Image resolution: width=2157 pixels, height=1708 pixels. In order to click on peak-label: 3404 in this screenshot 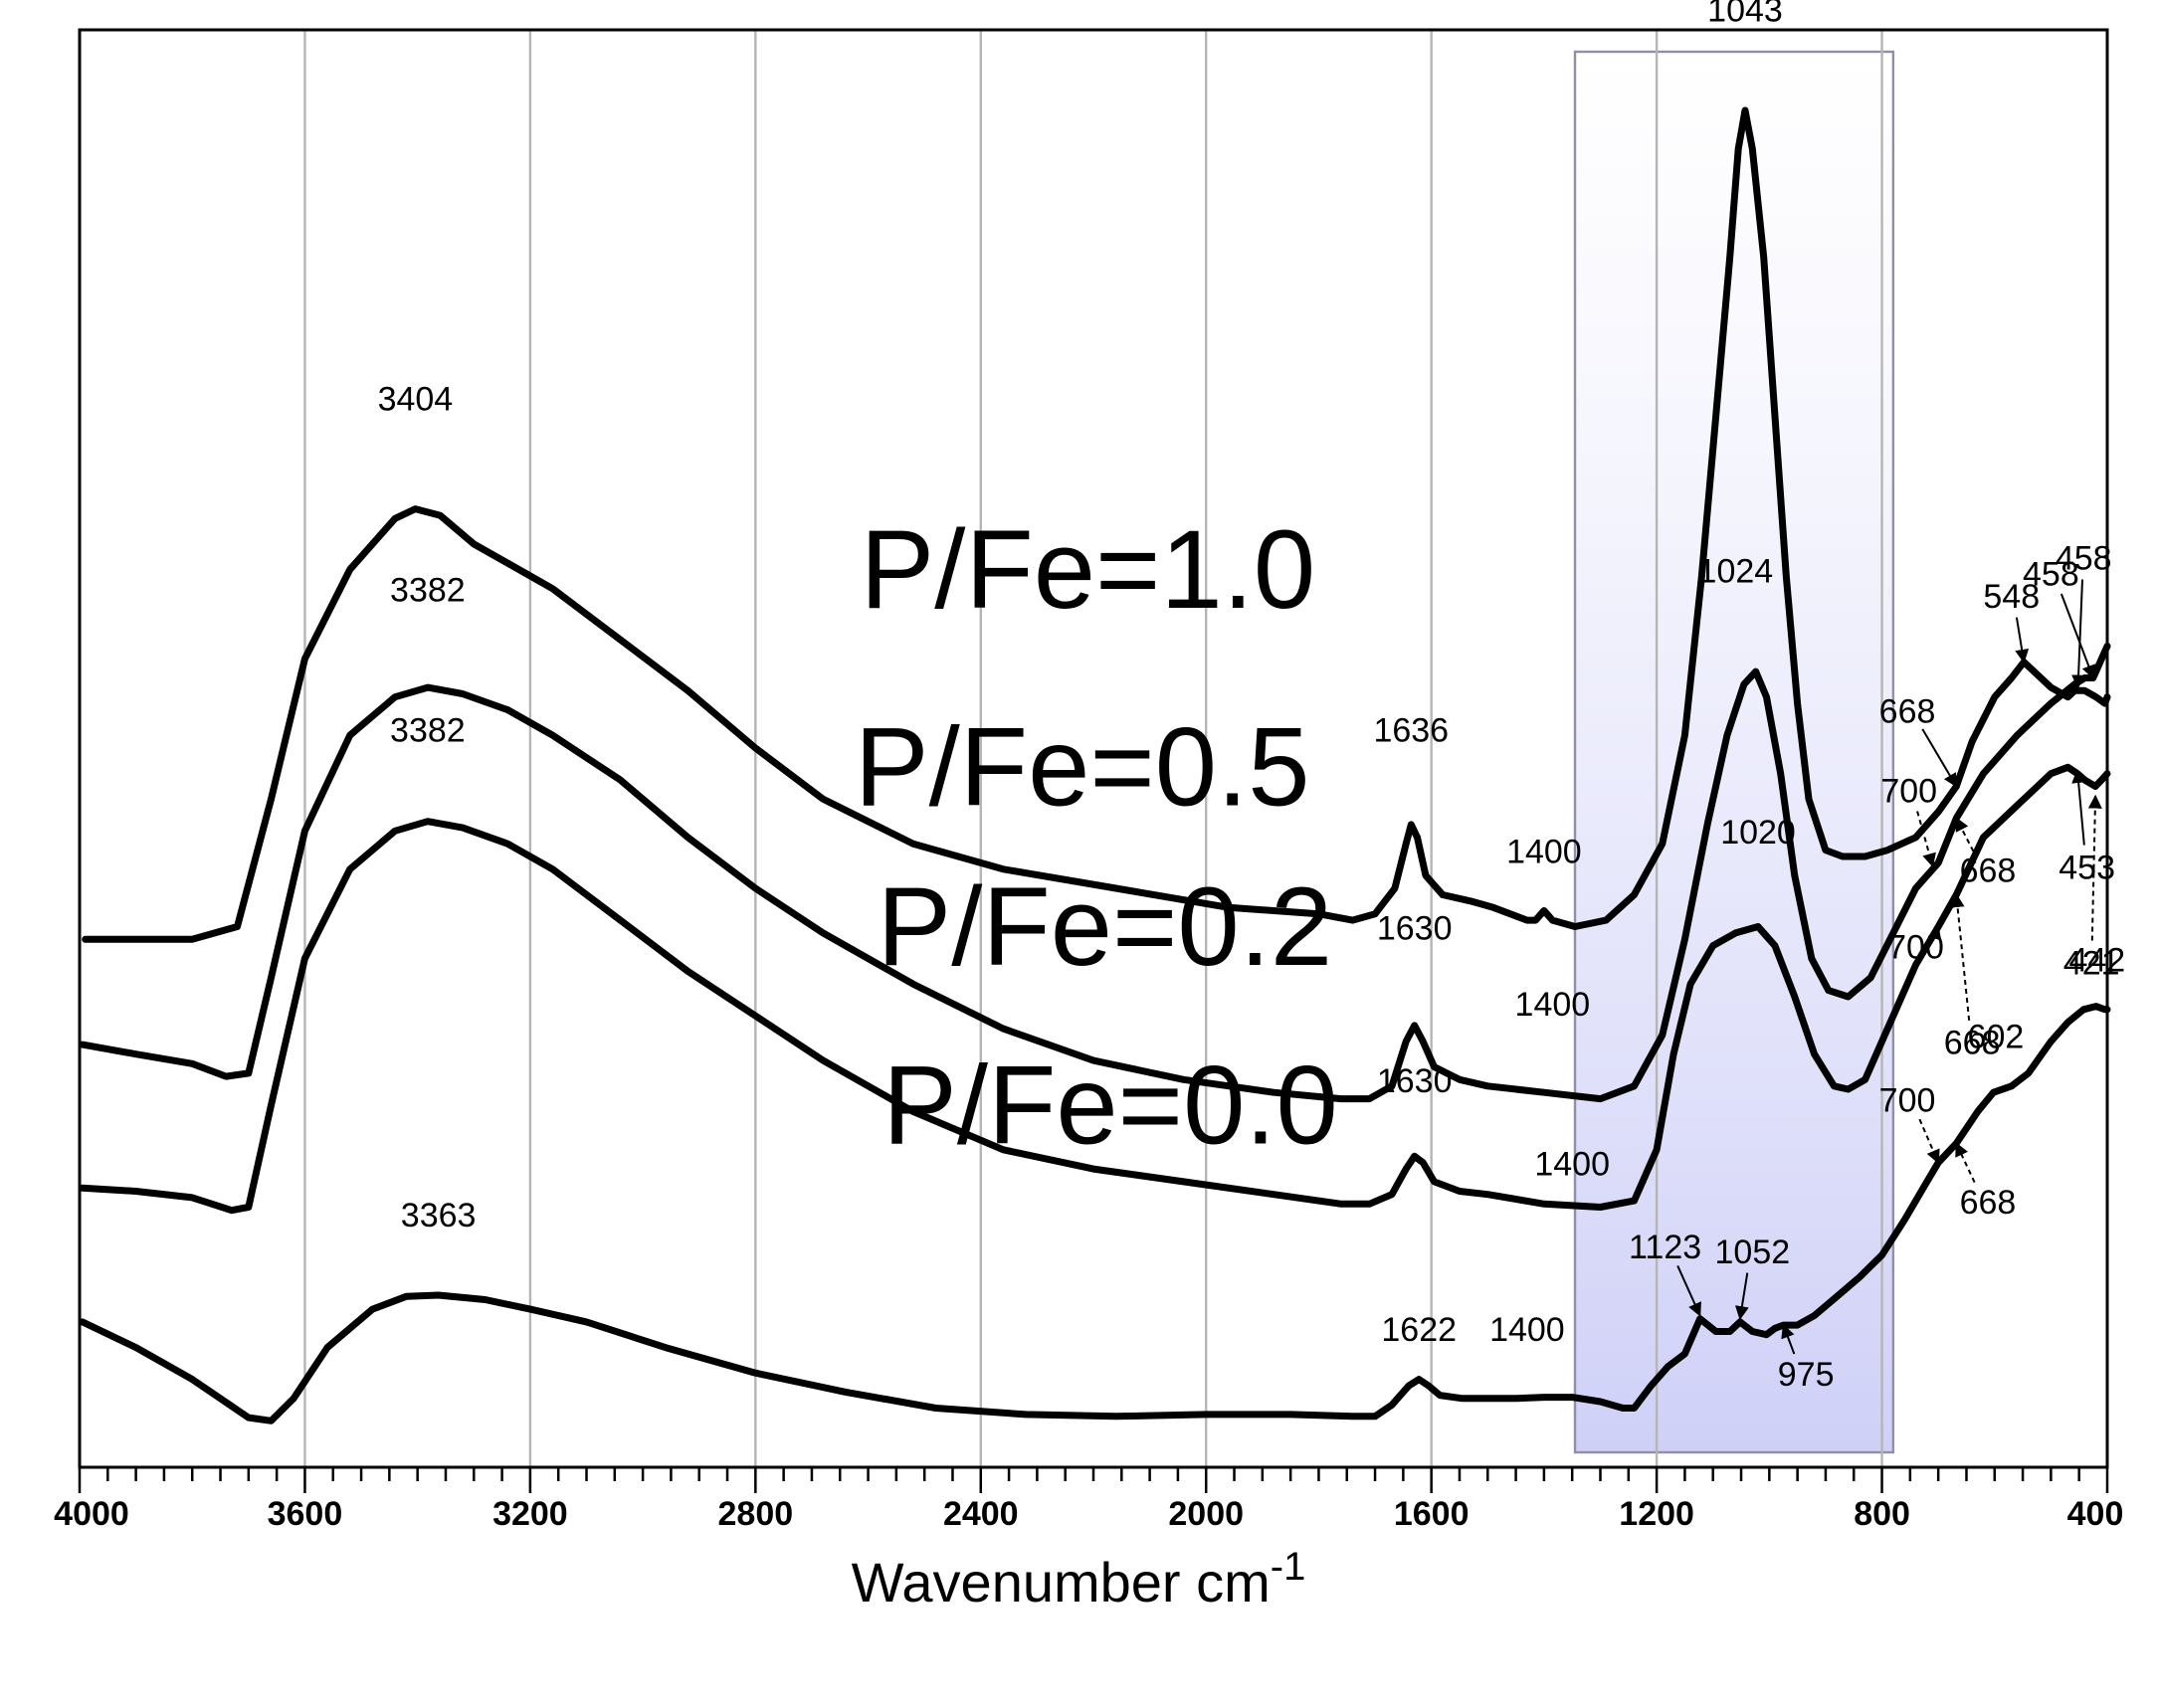, I will do `click(416, 399)`.